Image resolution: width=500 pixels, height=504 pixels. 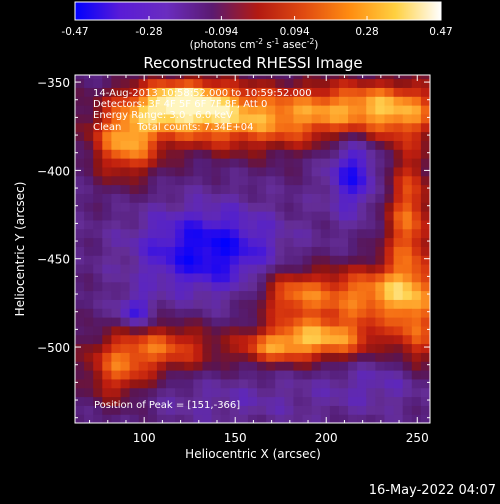 I want to click on info-line-detectors: Detectors: 3F 4F 5F 6F 7F 8F, Att 0, so click(x=180, y=104).